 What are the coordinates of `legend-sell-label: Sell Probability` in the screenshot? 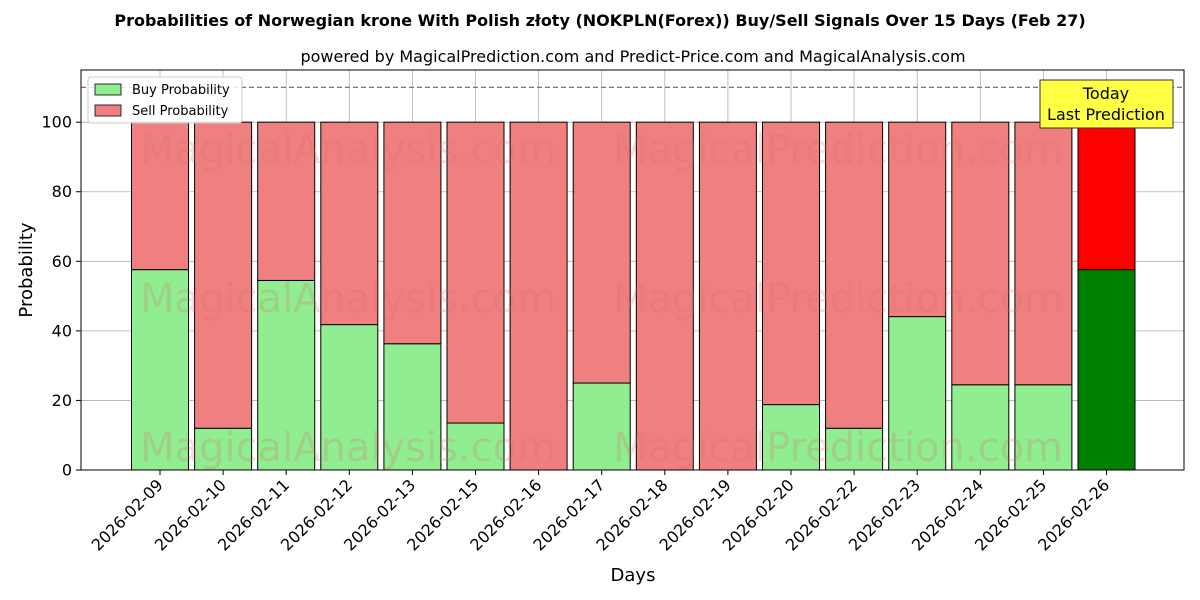 It's located at (180, 111).